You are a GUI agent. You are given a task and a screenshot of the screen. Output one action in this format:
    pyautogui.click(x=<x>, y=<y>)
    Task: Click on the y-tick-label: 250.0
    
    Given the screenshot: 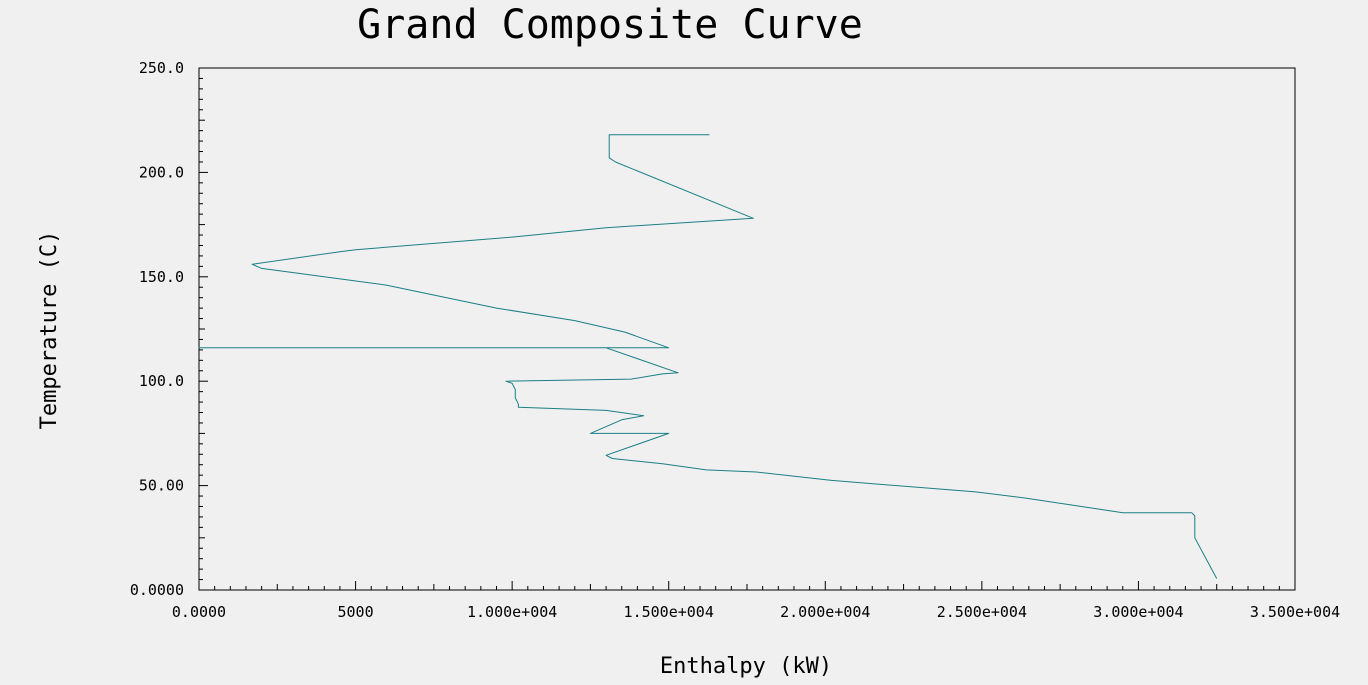 What is the action you would take?
    pyautogui.click(x=161, y=68)
    